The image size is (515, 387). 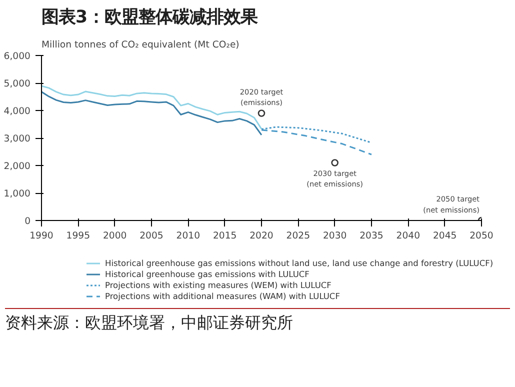 What do you see at coordinates (17, 56) in the screenshot?
I see `y-tick-label: 6,000` at bounding box center [17, 56].